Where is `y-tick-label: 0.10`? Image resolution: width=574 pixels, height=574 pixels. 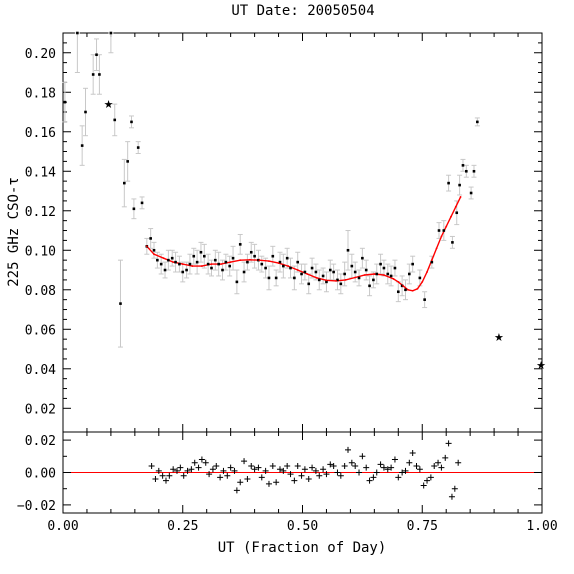 y-tick-label: 0.10 is located at coordinates (40, 251).